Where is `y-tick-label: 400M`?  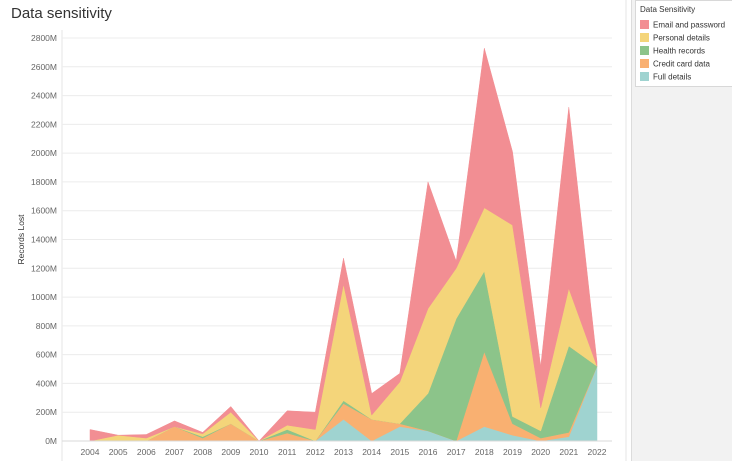 y-tick-label: 400M is located at coordinates (46, 383).